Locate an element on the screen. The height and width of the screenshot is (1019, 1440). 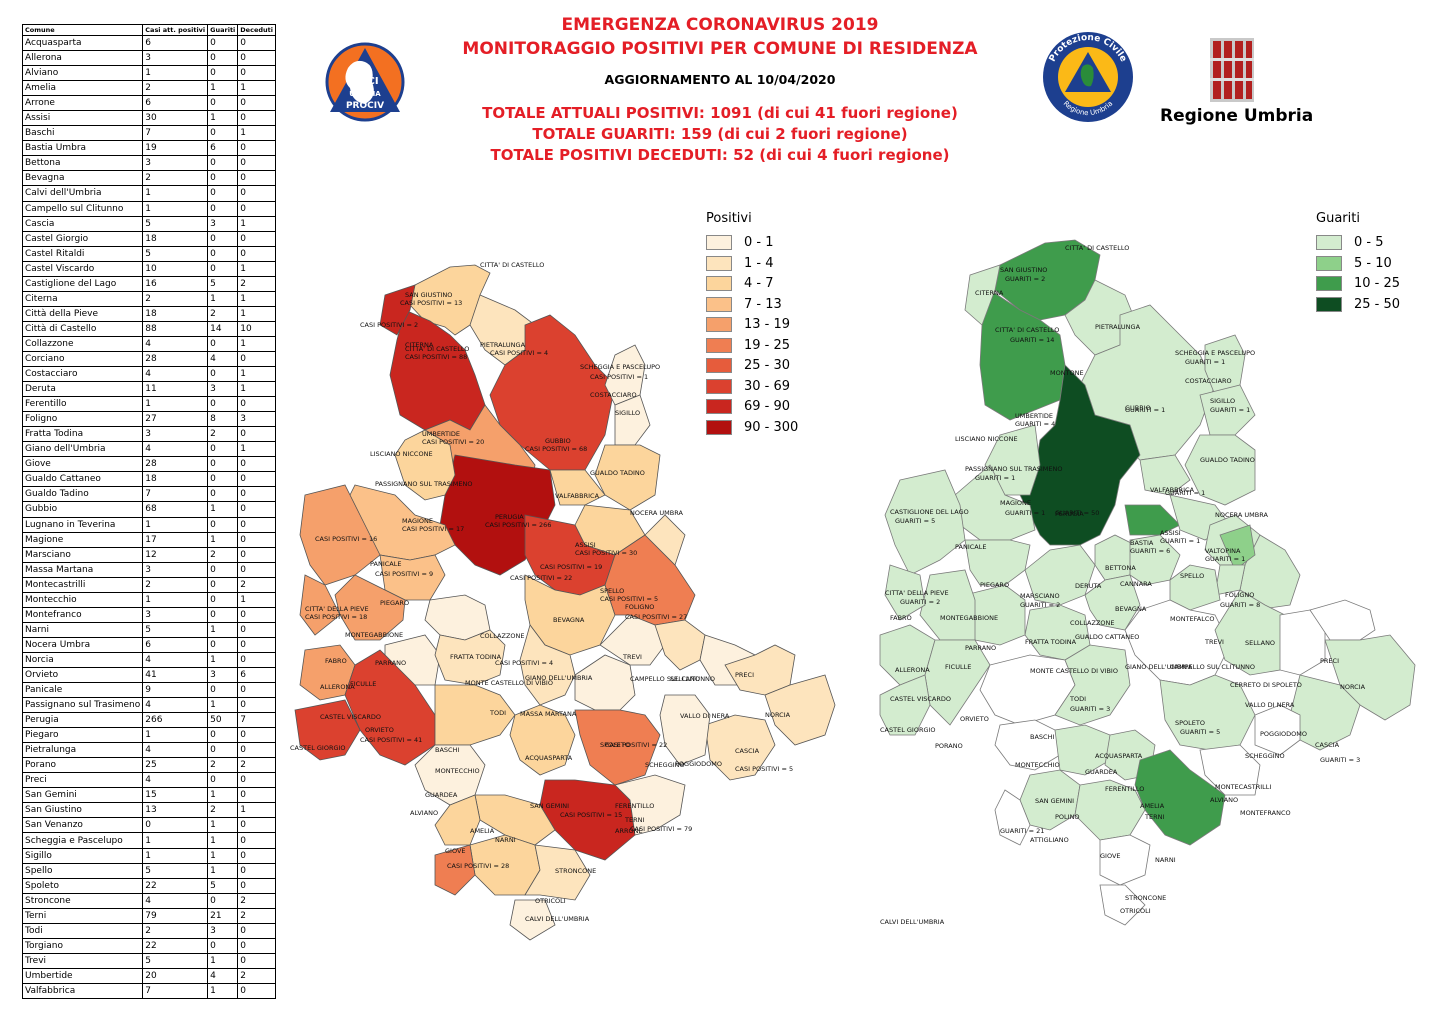
table-row: Acquasparta 6 0 0 is located at coordinates (148, 43).